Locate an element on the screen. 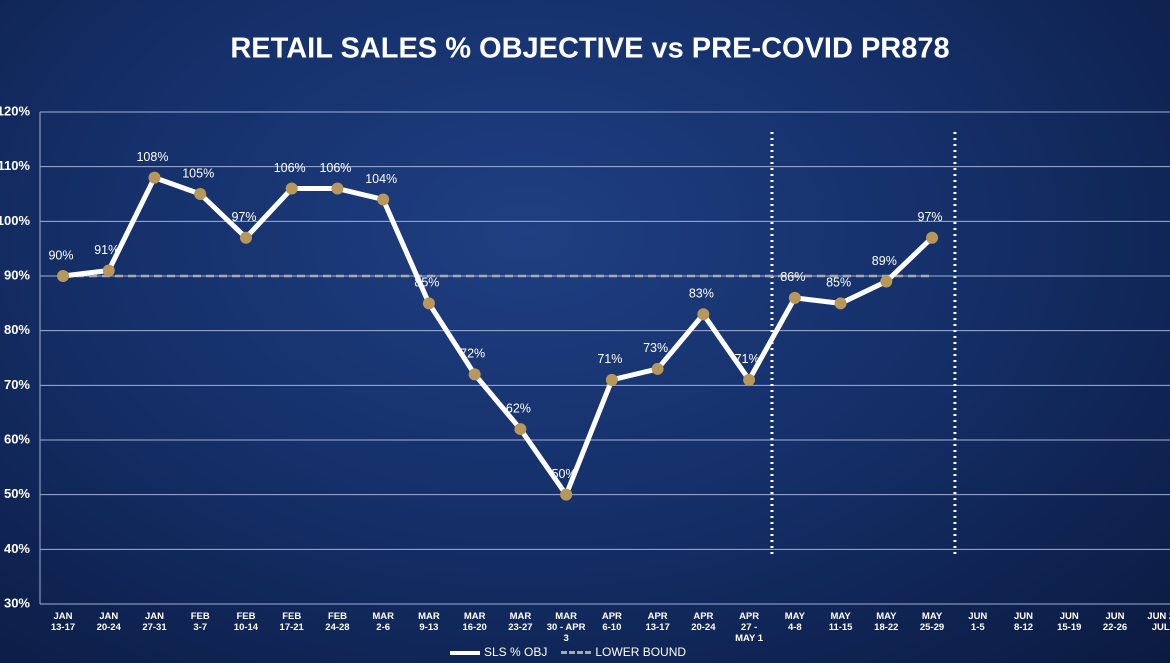 This screenshot has height=663, width=1170. y-tick-label: 70% is located at coordinates (17, 384).